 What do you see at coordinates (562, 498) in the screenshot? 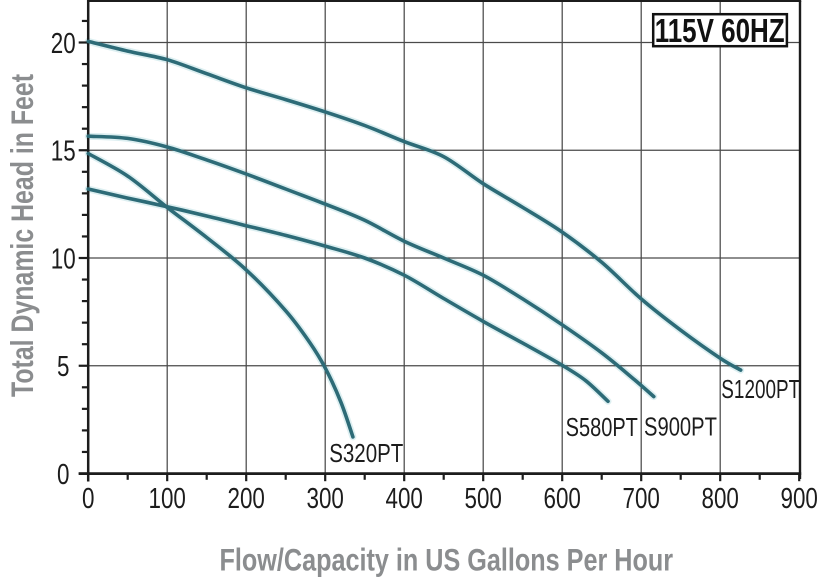
I see `svg-text: 600` at bounding box center [562, 498].